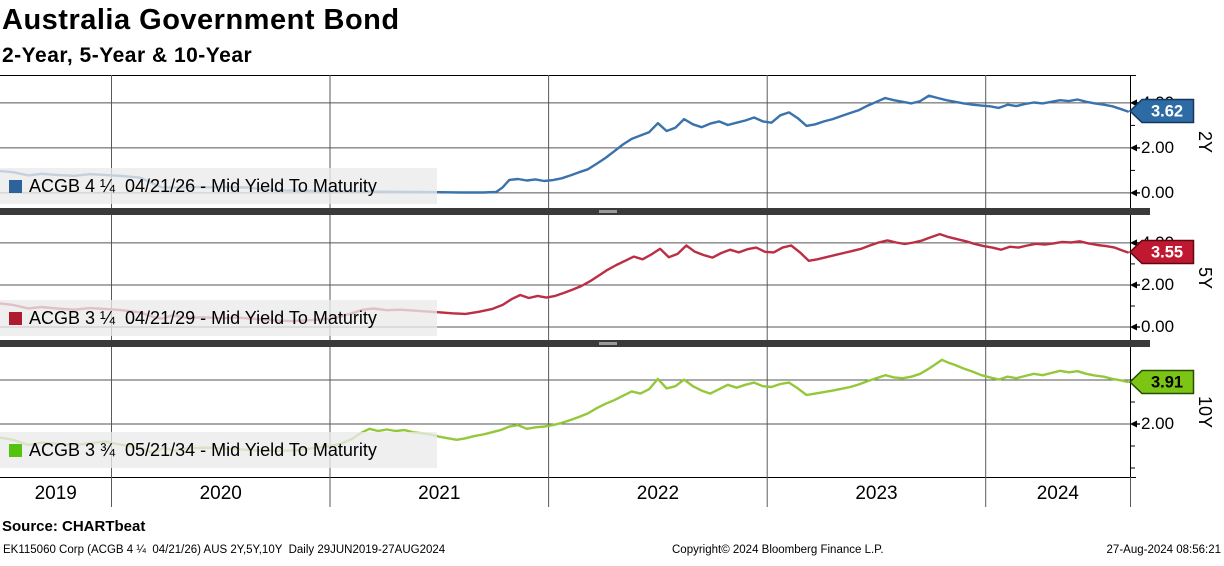 The image size is (1224, 566). What do you see at coordinates (568, 492) in the screenshot?
I see `x-axis-svg` at bounding box center [568, 492].